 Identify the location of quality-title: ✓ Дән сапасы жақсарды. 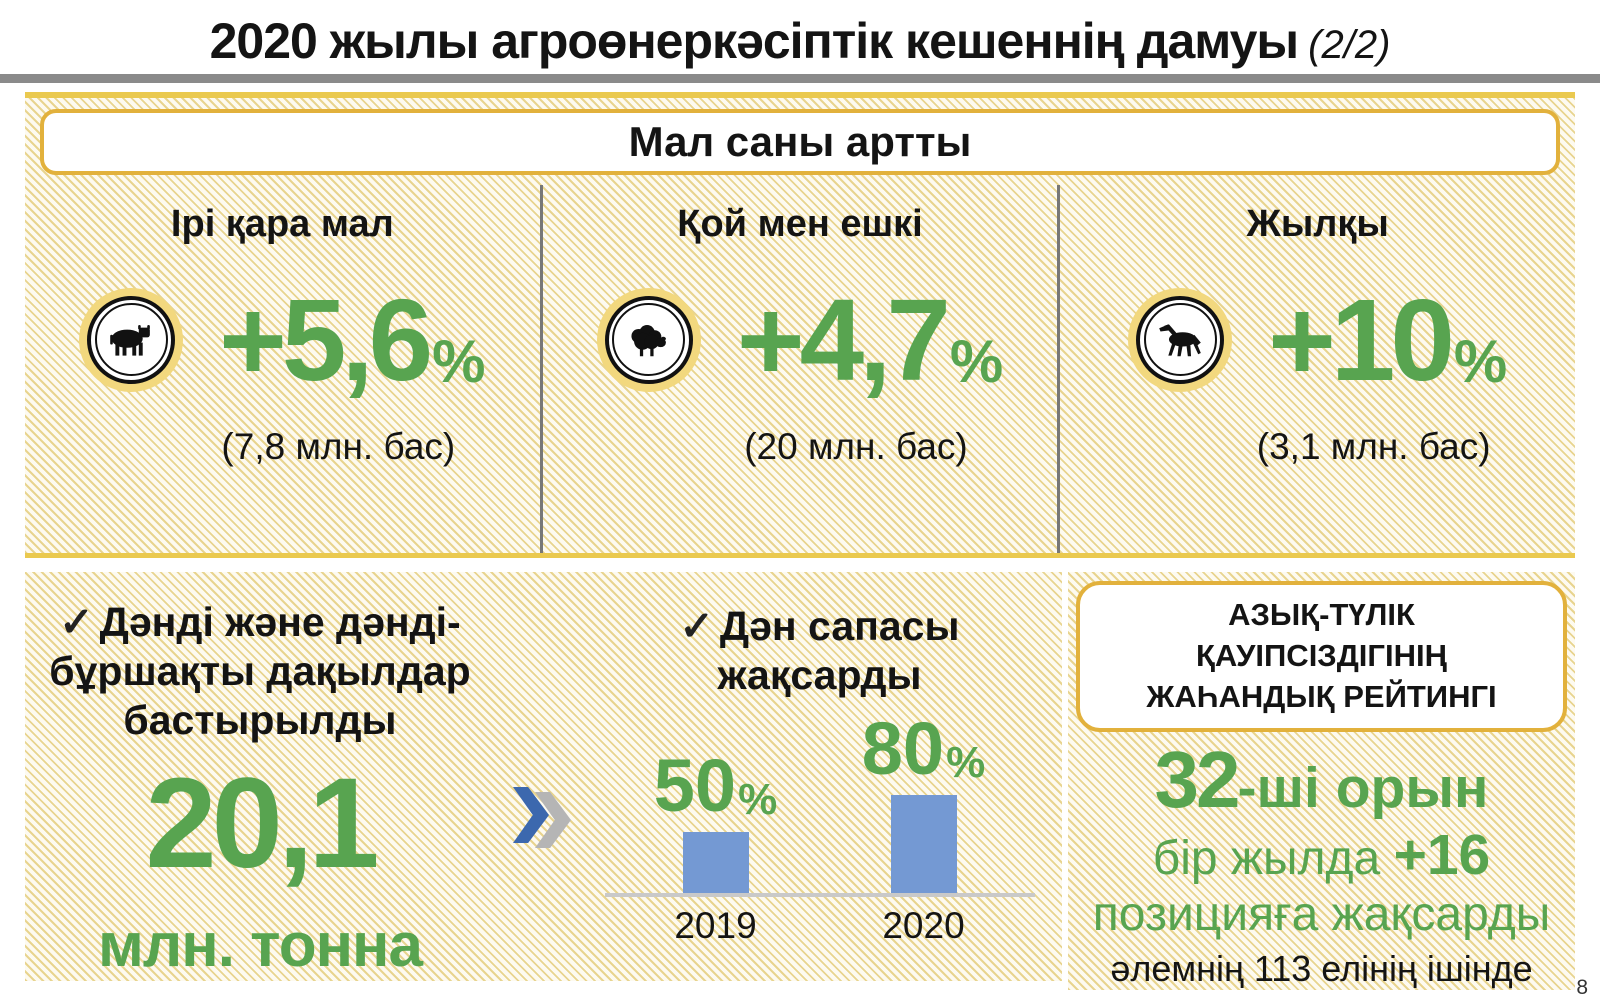
(819, 651).